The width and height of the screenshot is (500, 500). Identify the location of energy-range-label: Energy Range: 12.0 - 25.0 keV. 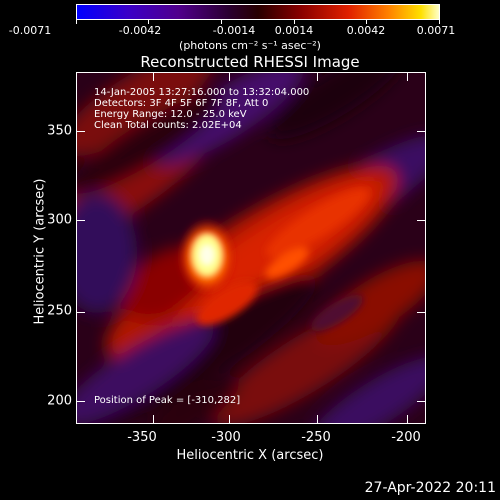
(170, 114).